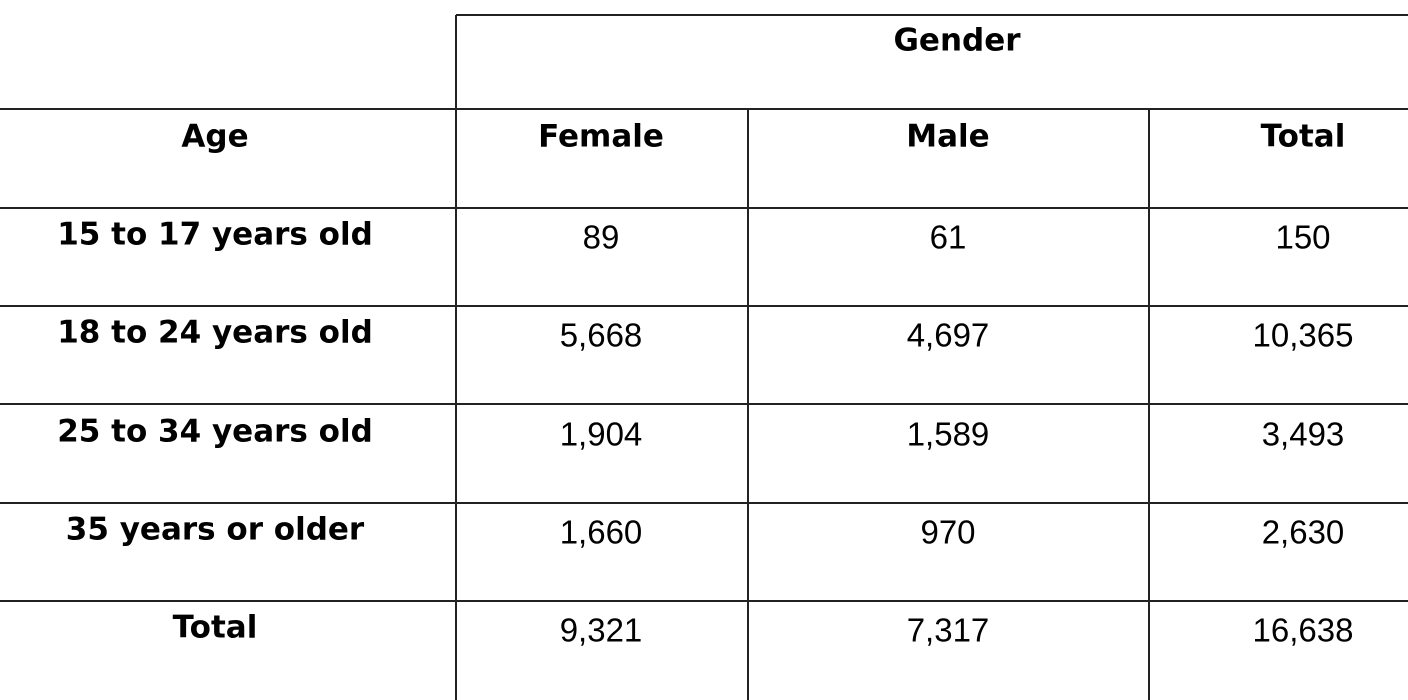 This screenshot has height=700, width=1408. I want to click on cell-value: 1,904, so click(601, 434).